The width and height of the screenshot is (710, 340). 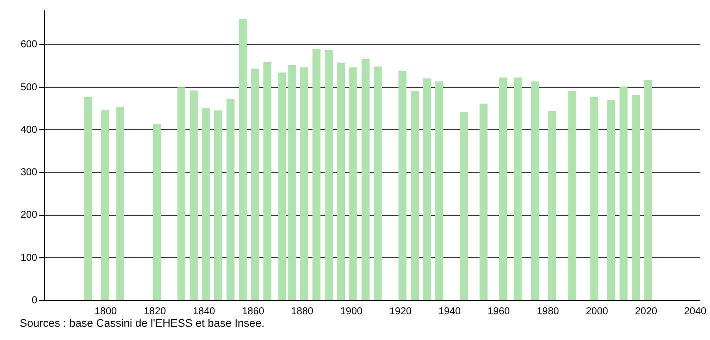 What do you see at coordinates (646, 312) in the screenshot?
I see `x-tick-label: 2020` at bounding box center [646, 312].